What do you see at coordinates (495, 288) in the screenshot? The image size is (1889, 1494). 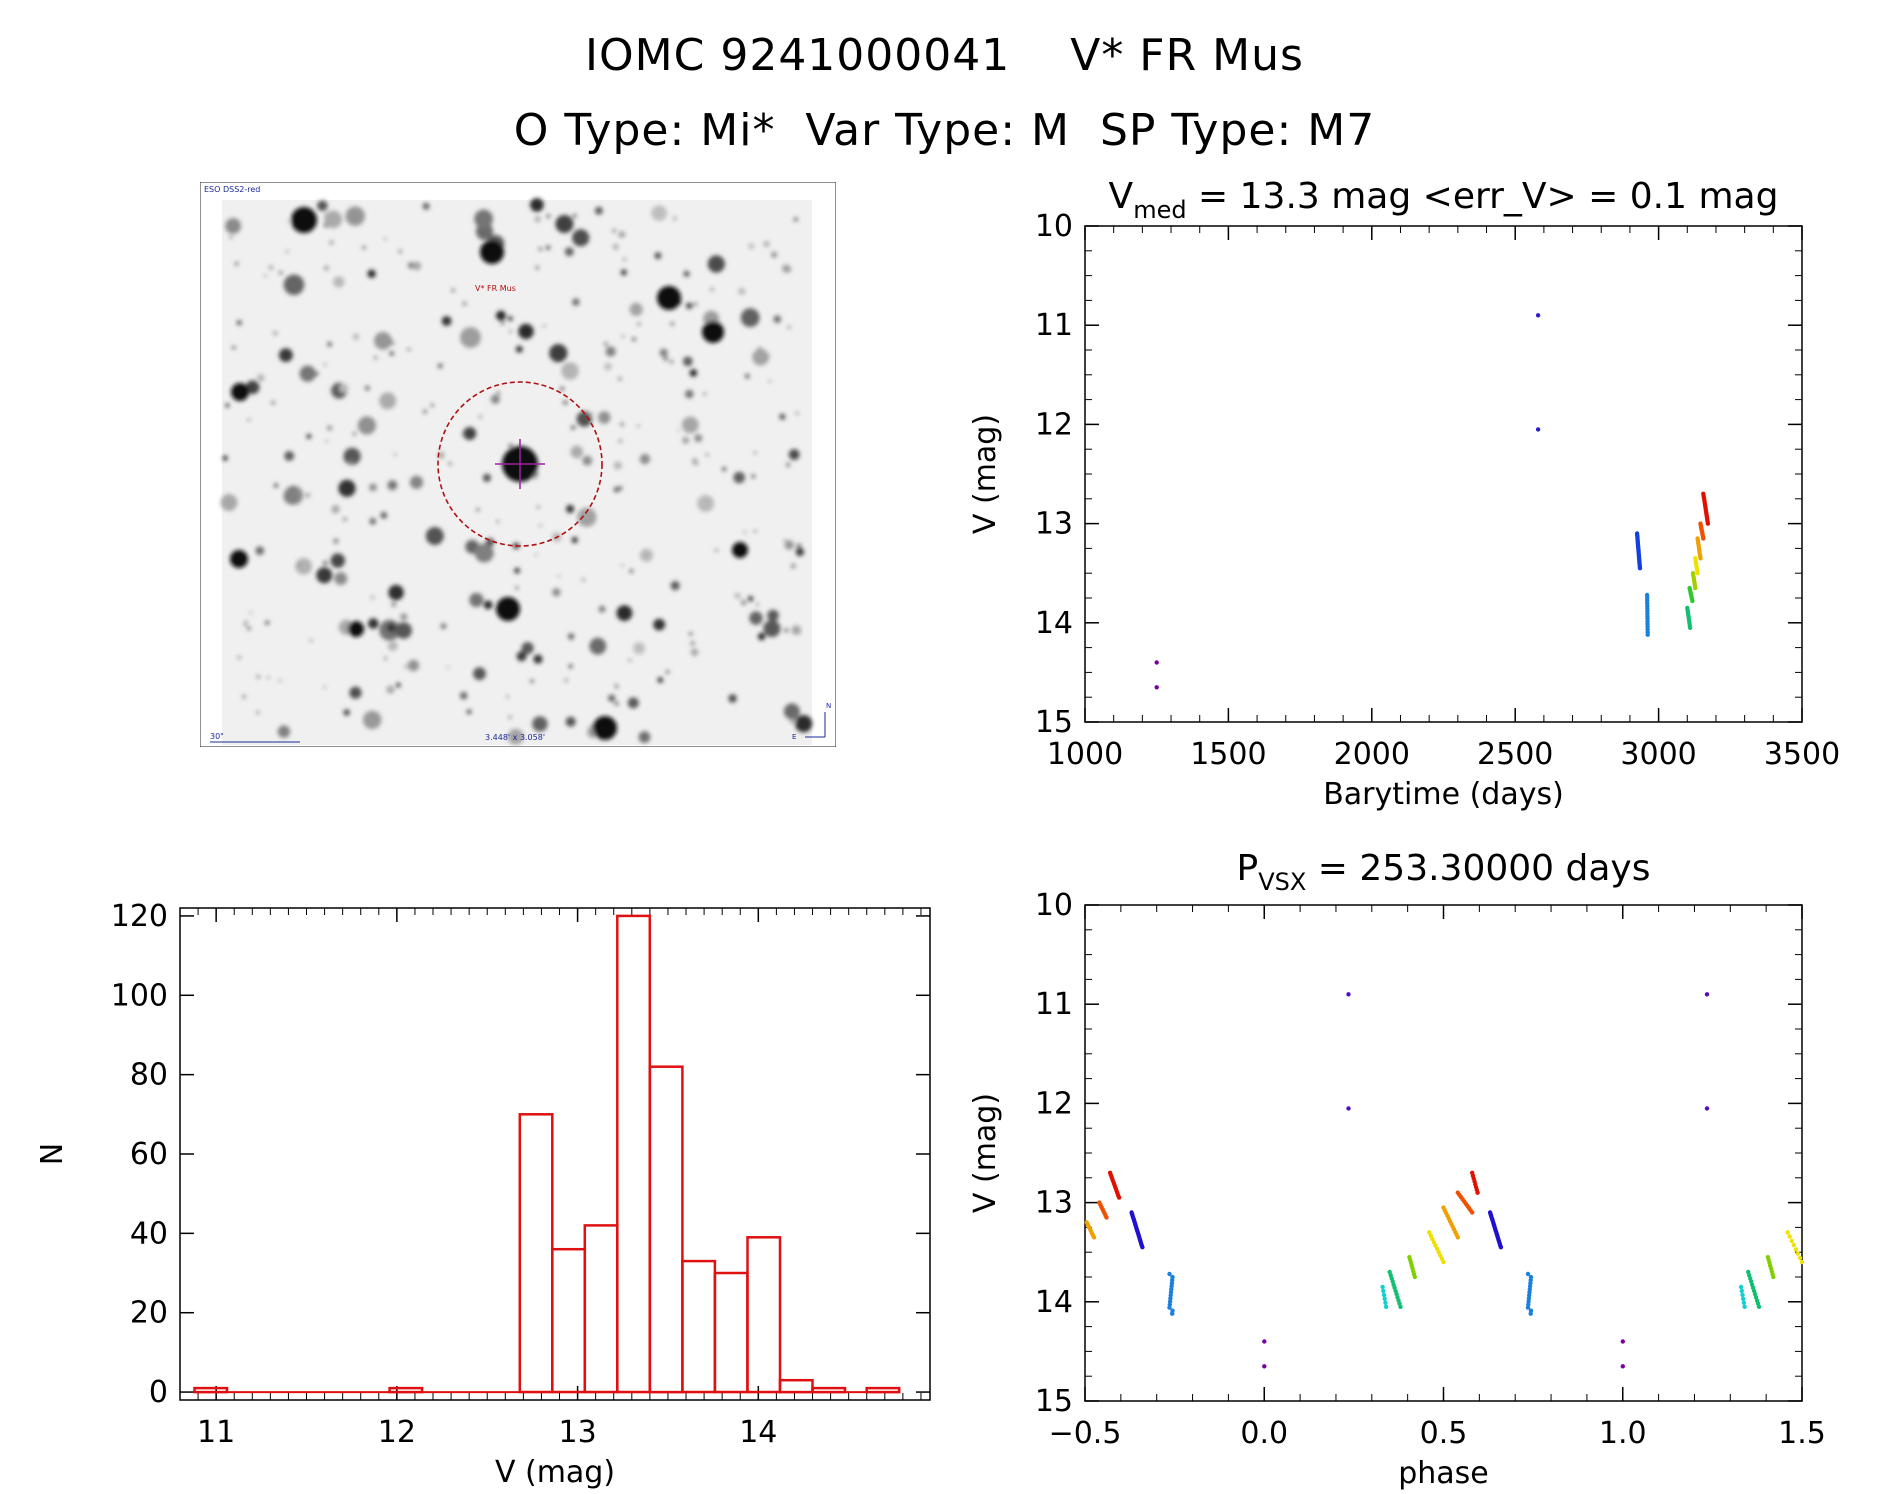 I see `target-label: V* FR Mus` at bounding box center [495, 288].